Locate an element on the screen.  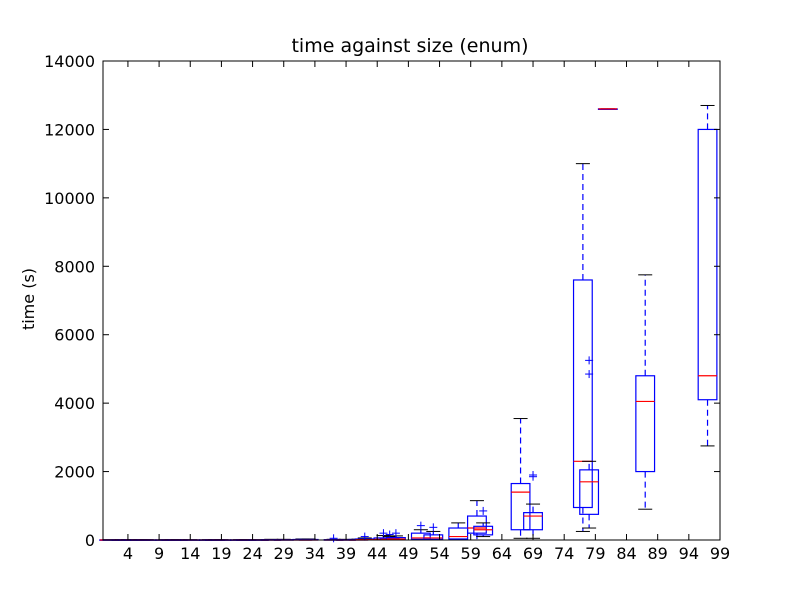
y-tick-label: 14000 is located at coordinates (69, 61).